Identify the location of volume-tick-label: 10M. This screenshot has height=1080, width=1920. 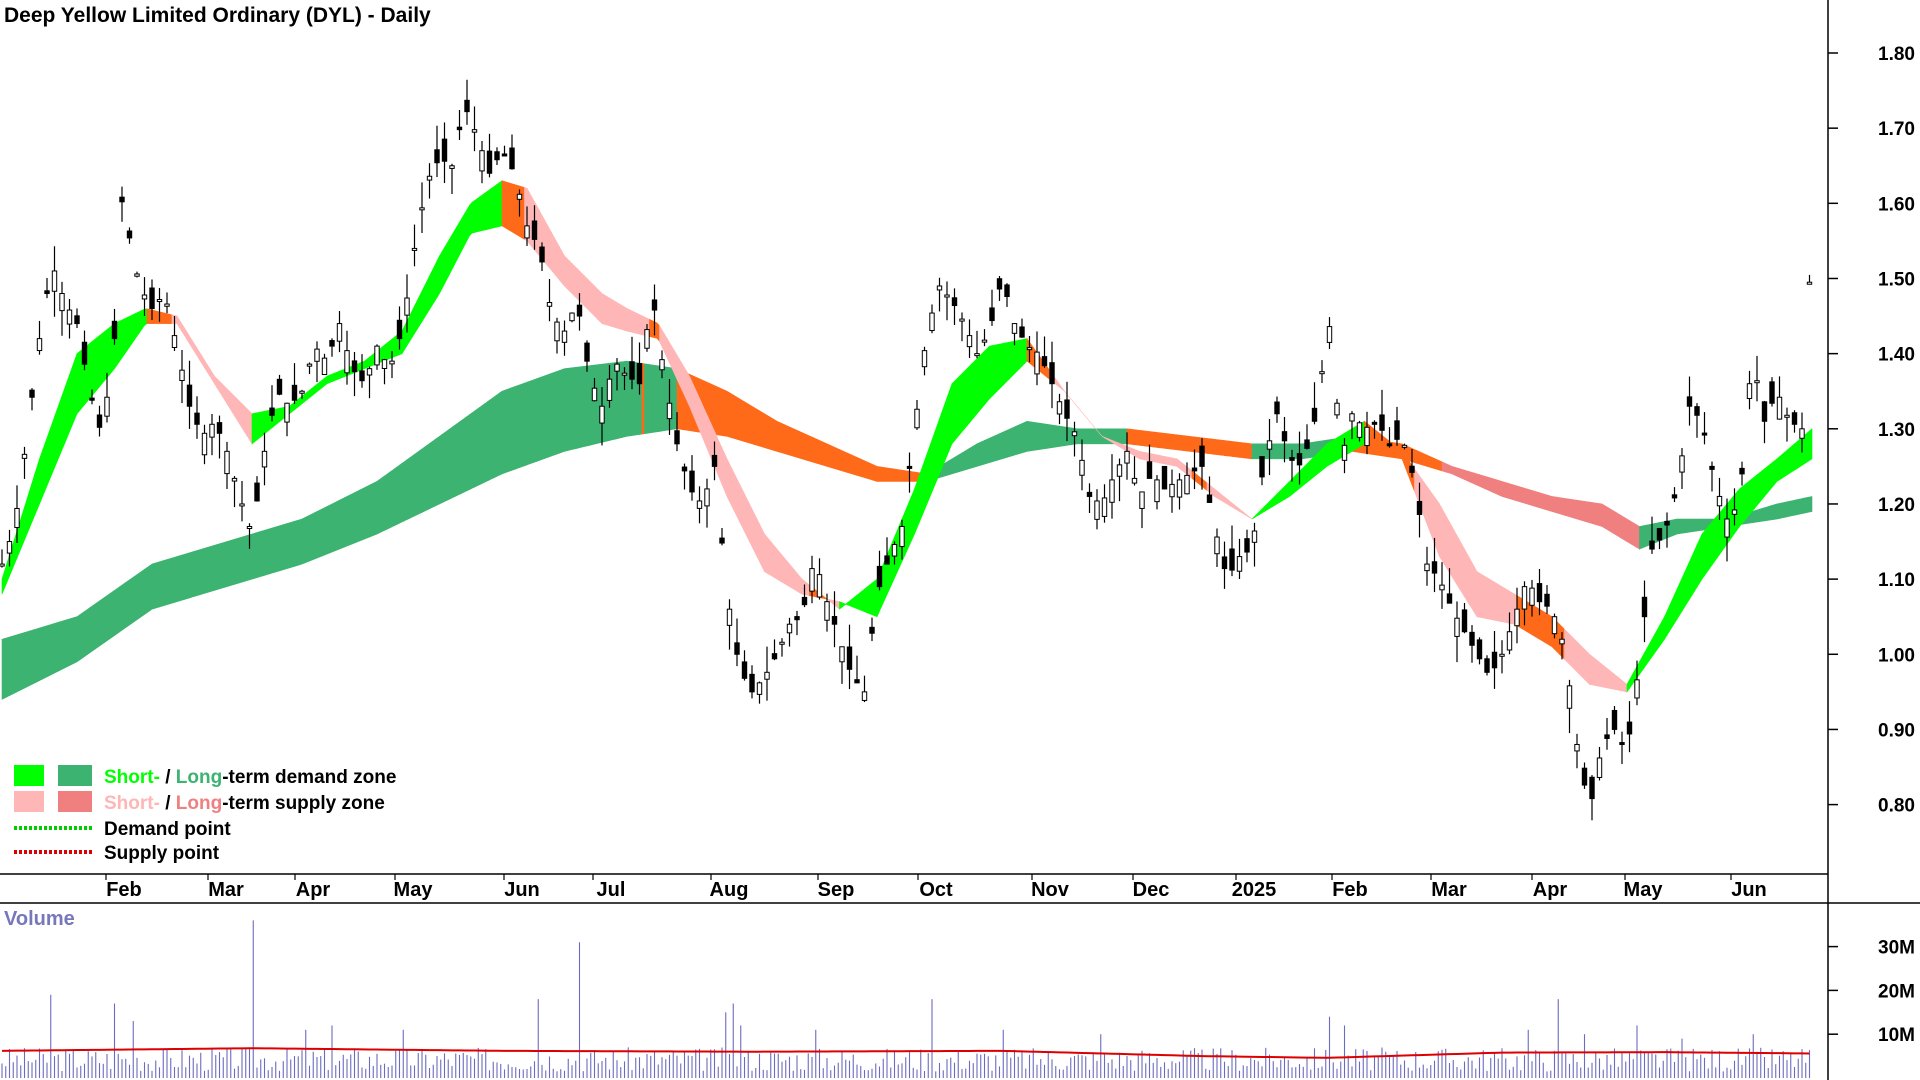
(1896, 1035).